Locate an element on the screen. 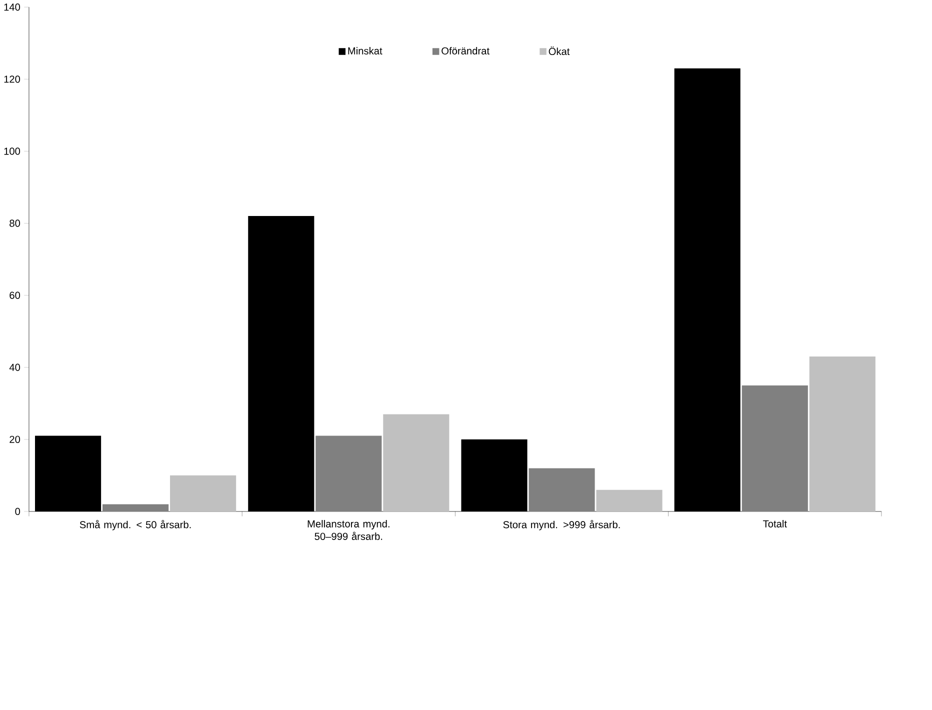 The width and height of the screenshot is (932, 710). y-tick-label: 60 is located at coordinates (15, 296).